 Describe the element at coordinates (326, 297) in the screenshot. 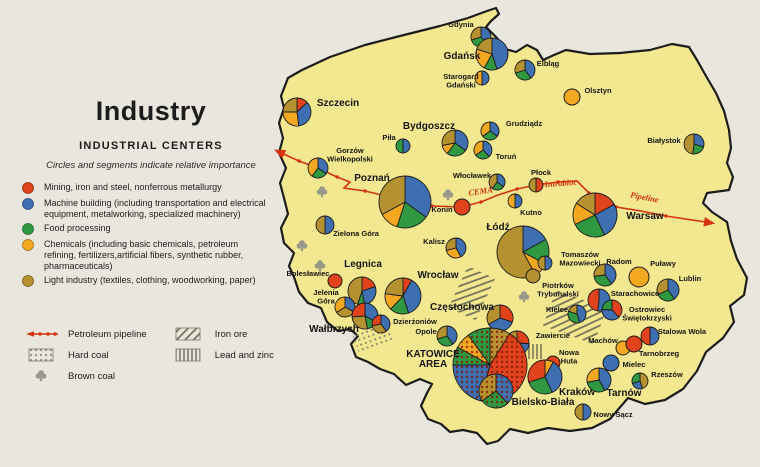

I see `city-label: Jelenia Góra` at that location.